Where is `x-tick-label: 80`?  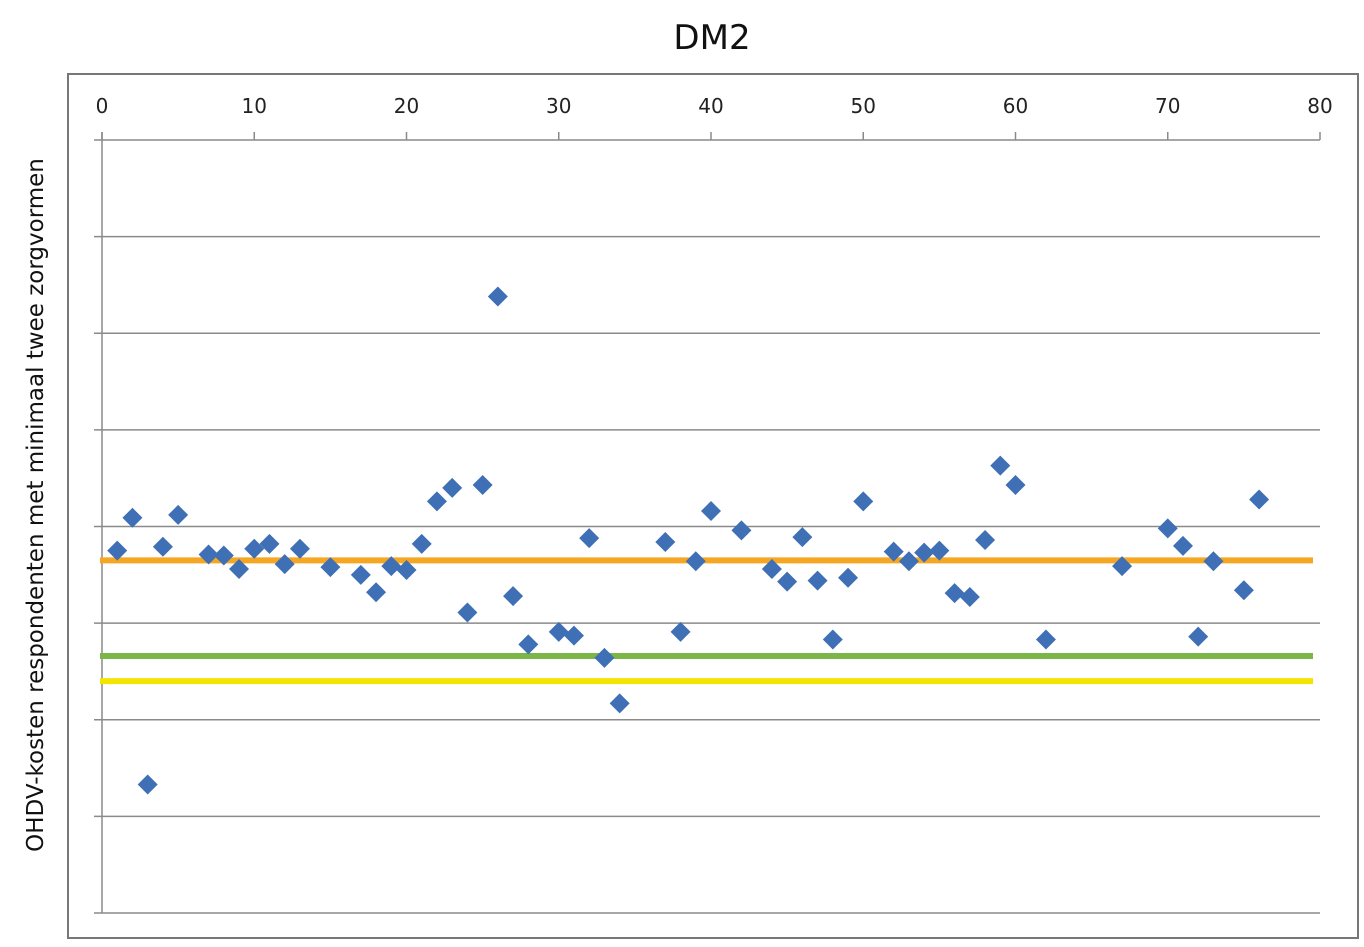
x-tick-label: 80 is located at coordinates (1319, 106).